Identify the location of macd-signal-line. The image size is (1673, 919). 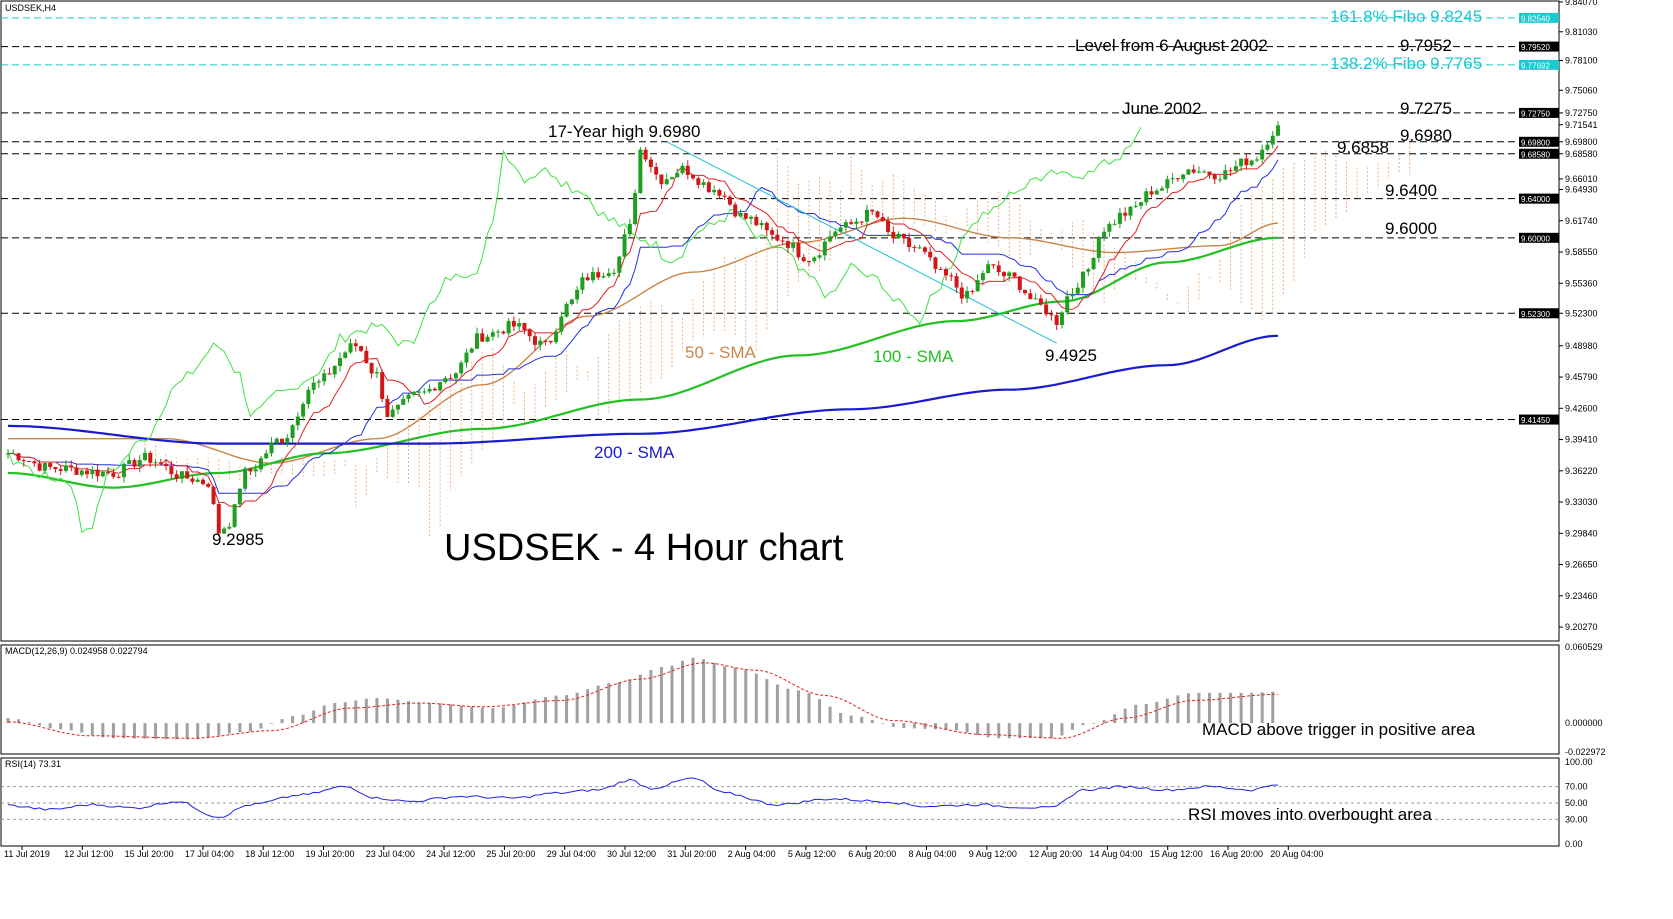
(643, 700).